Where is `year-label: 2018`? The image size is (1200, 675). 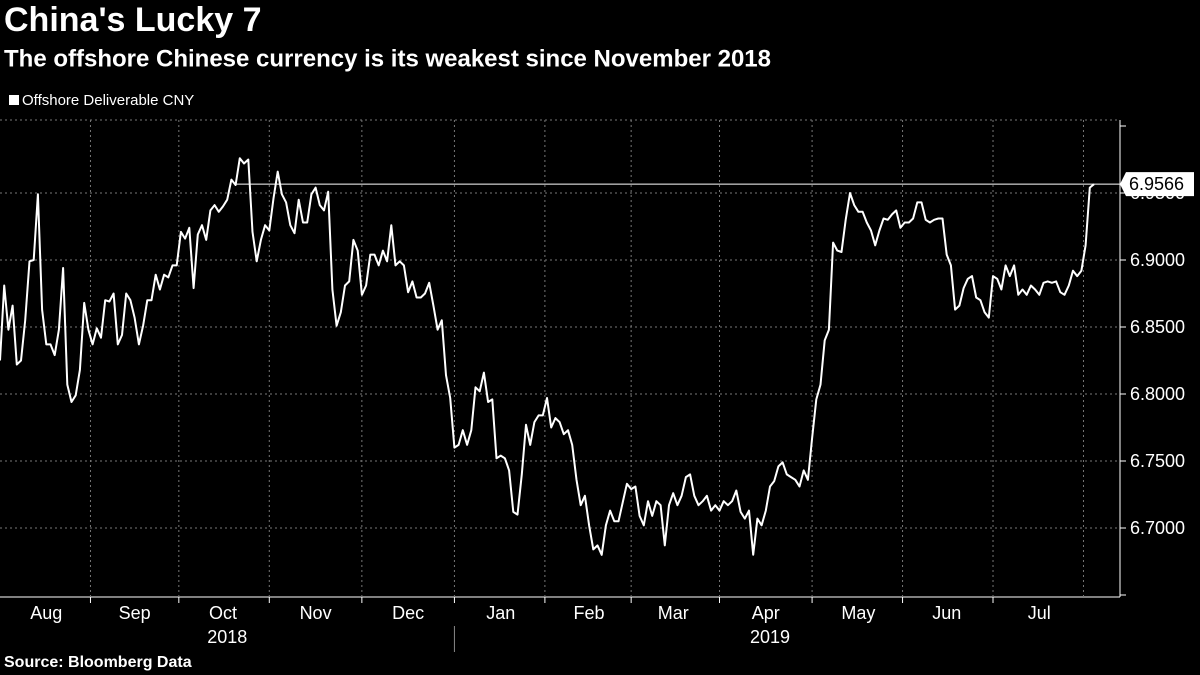
year-label: 2018 is located at coordinates (227, 637).